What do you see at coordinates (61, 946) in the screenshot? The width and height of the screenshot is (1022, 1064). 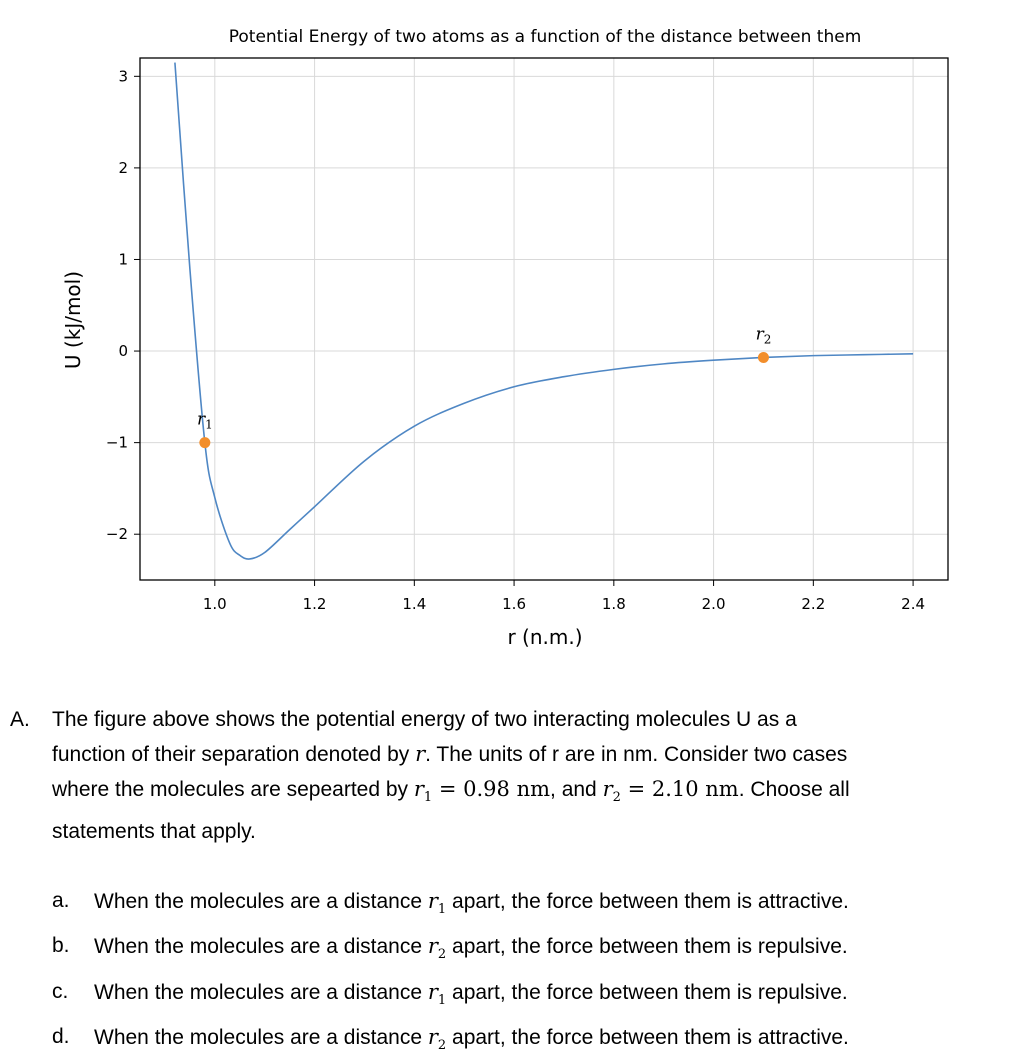 I see `option-letter: b.` at bounding box center [61, 946].